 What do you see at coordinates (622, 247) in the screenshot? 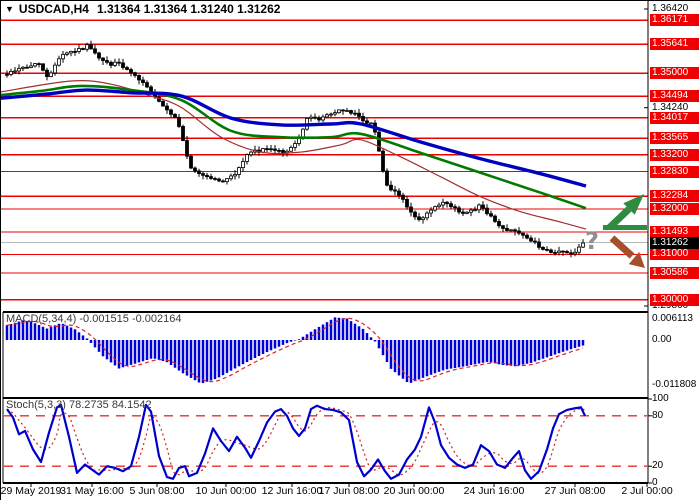
I see `down-arrow-shaft` at bounding box center [622, 247].